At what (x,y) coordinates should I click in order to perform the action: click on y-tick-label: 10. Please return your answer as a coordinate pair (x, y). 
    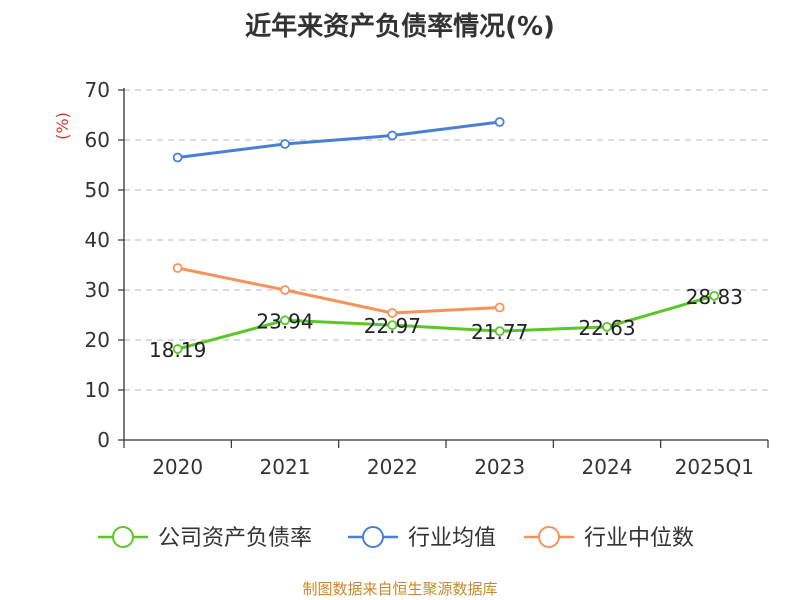
    Looking at the image, I should click on (97, 390).